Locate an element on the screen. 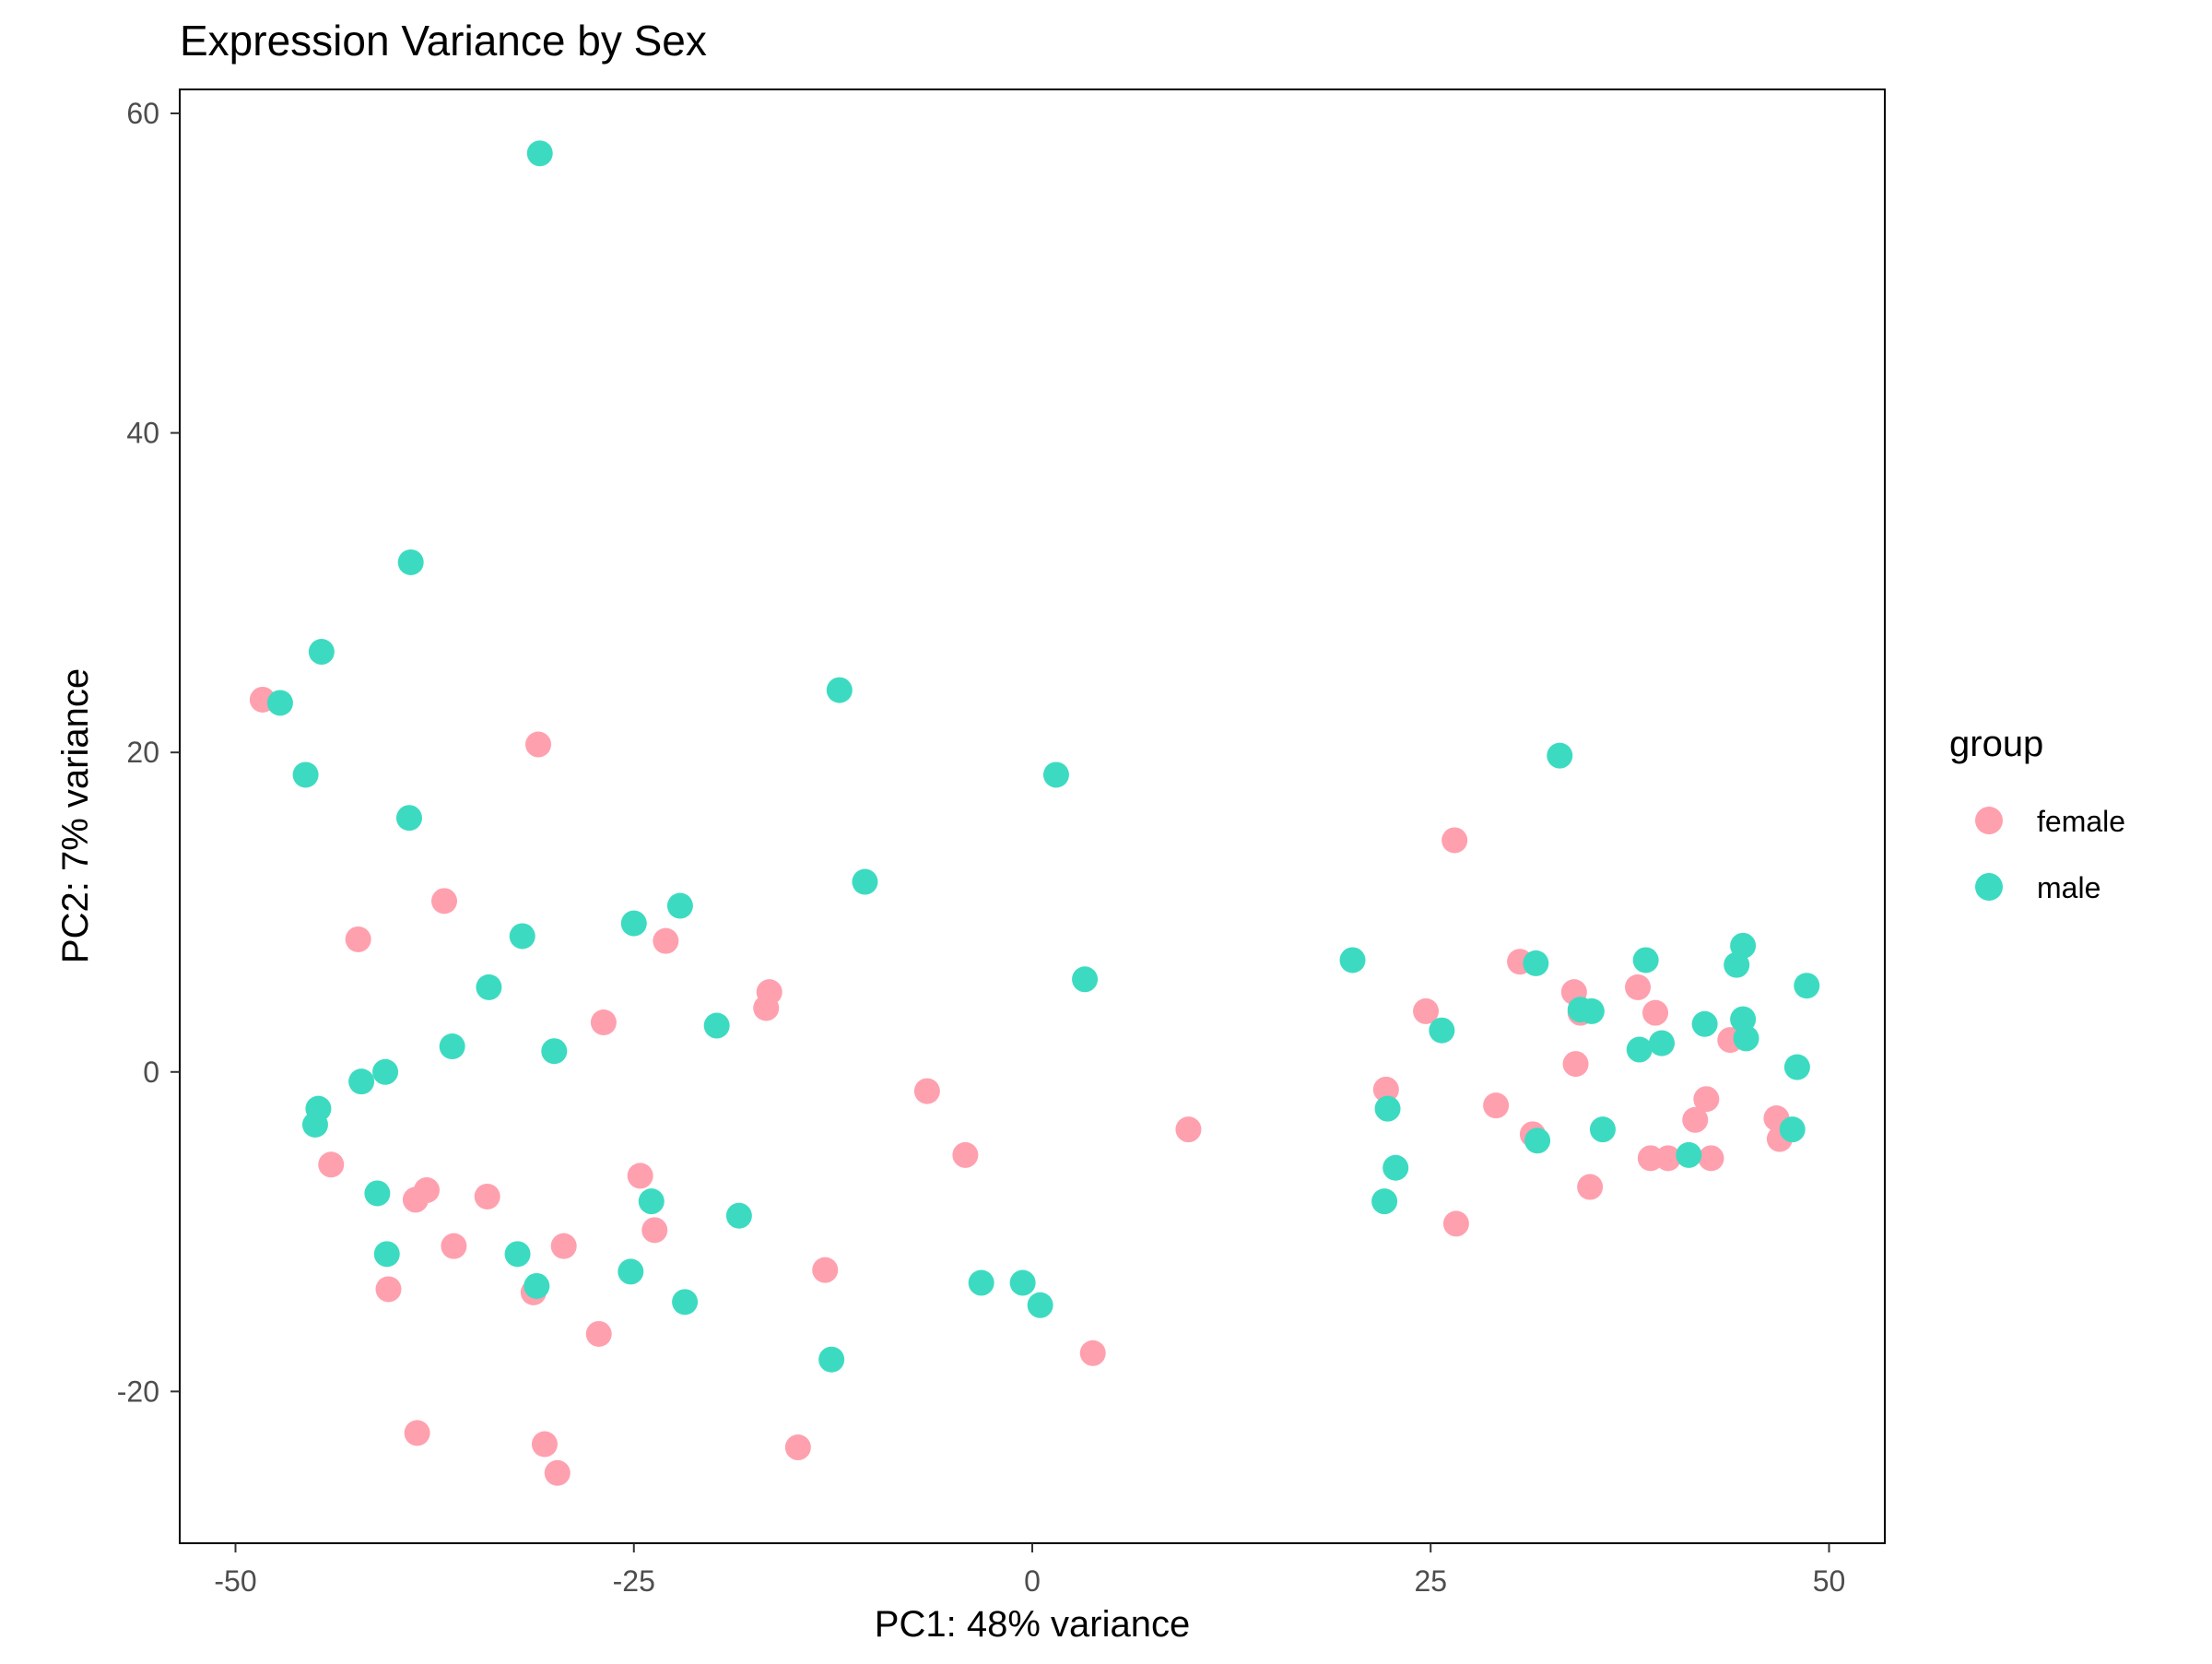  y-axis-ticks: -20 0 20 40 60 is located at coordinates (148, 752).